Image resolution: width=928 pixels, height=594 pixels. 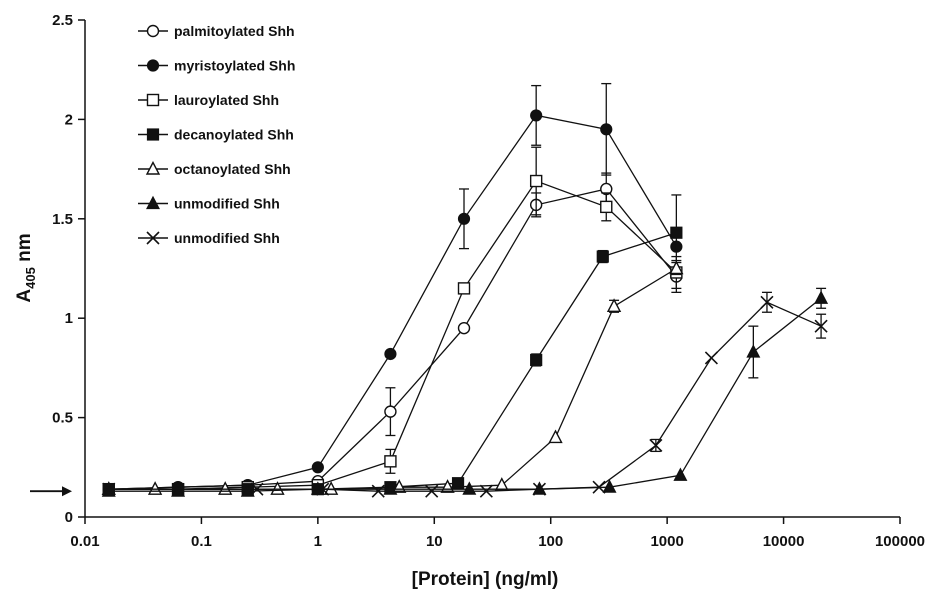 I want to click on x-tick-label: 10, so click(x=434, y=541).